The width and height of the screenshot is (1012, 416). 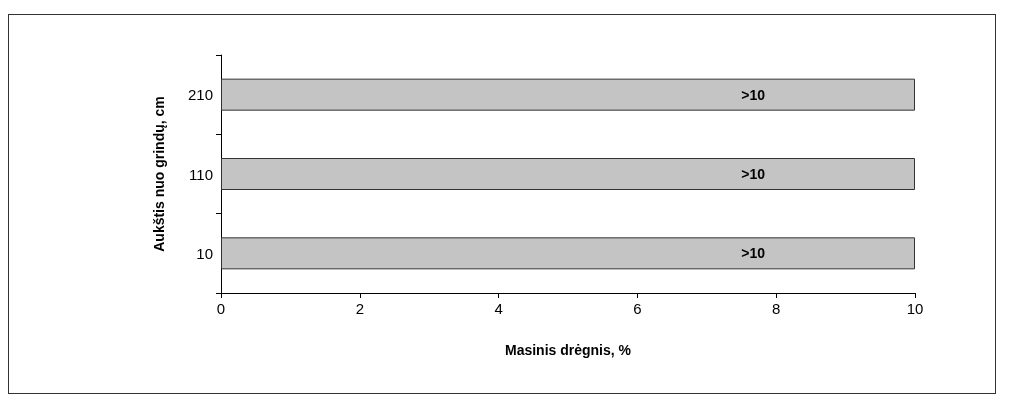 What do you see at coordinates (201, 174) in the screenshot?
I see `y-tick-label: 110` at bounding box center [201, 174].